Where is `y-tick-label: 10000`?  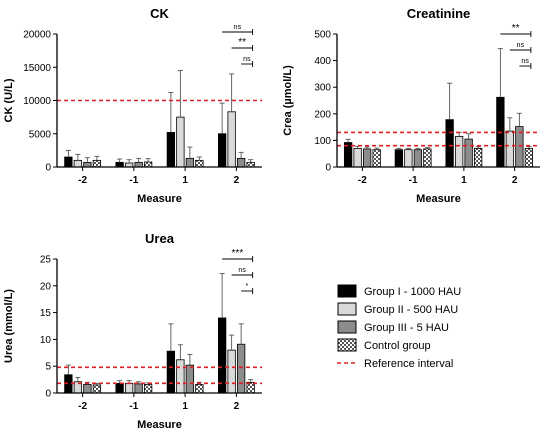 y-tick-label: 10000 is located at coordinates (37, 101).